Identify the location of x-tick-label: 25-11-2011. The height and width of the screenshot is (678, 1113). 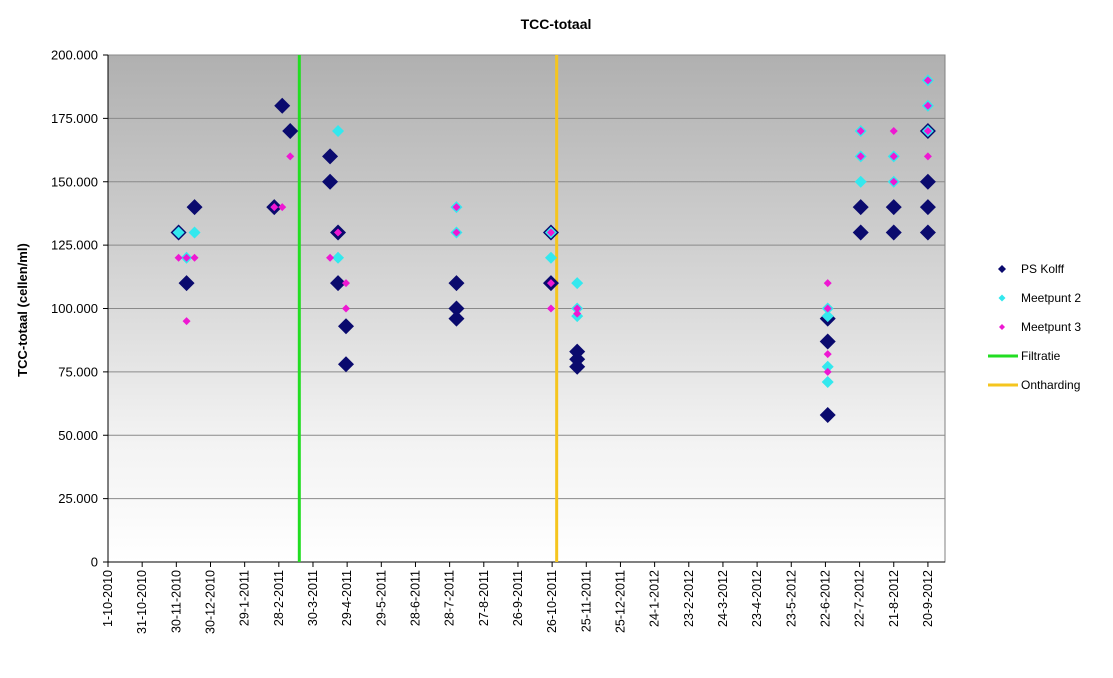
(586, 601).